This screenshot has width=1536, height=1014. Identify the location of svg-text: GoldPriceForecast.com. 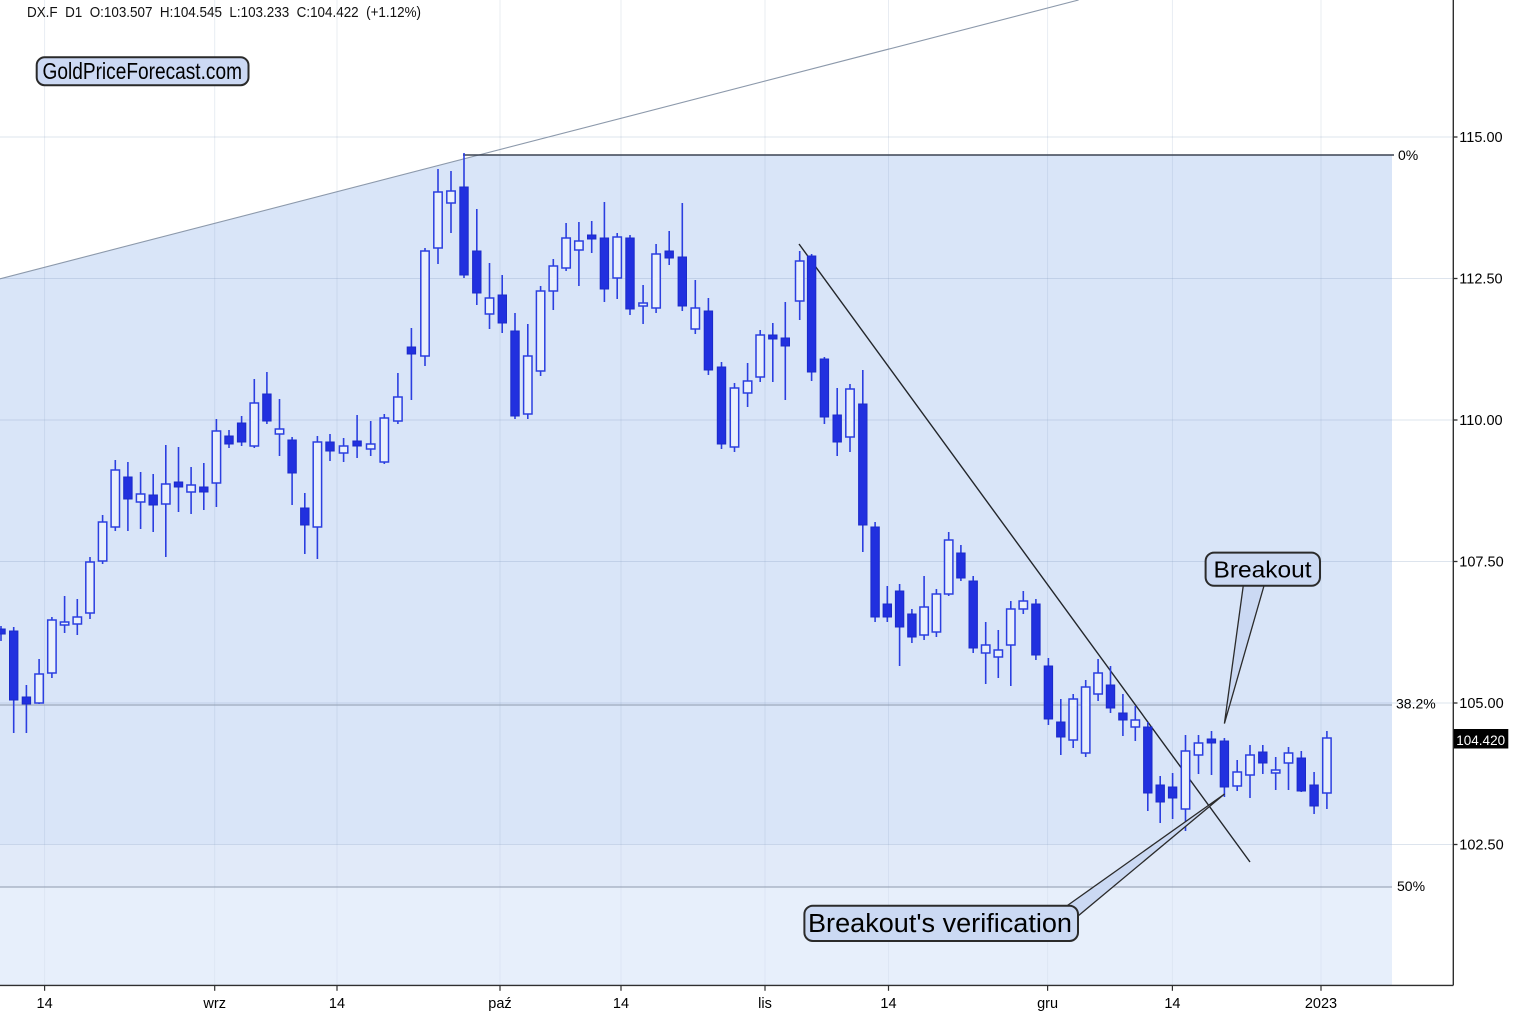
(143, 71).